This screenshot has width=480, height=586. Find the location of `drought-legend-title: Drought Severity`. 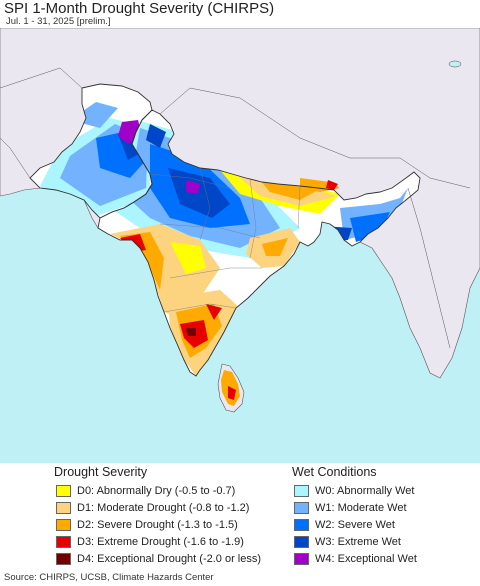

drought-legend-title: Drought Severity is located at coordinates (101, 472).